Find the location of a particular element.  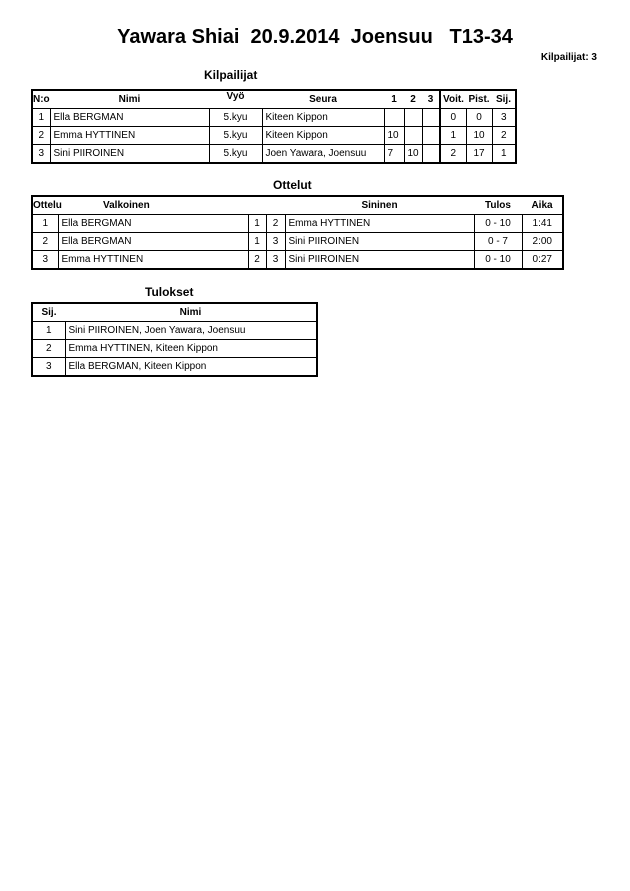

page-title: Yawara Shiai 20.9.2014 Joensuu T13-34 is located at coordinates (315, 37).